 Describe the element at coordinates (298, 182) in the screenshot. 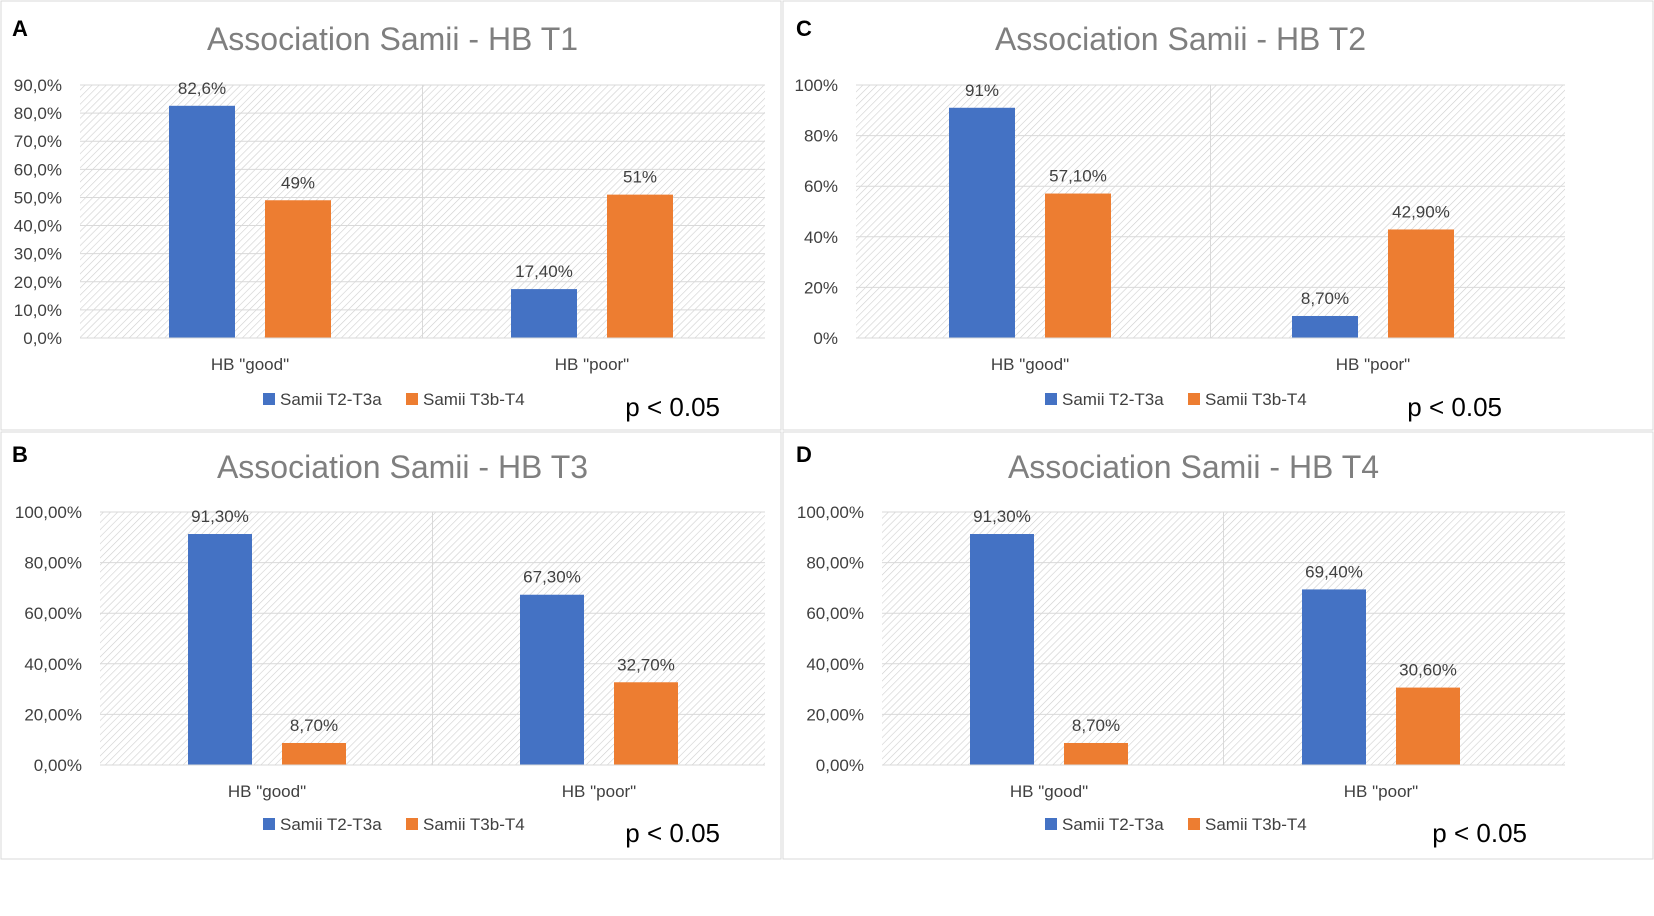

I see `data-label: 49%` at that location.